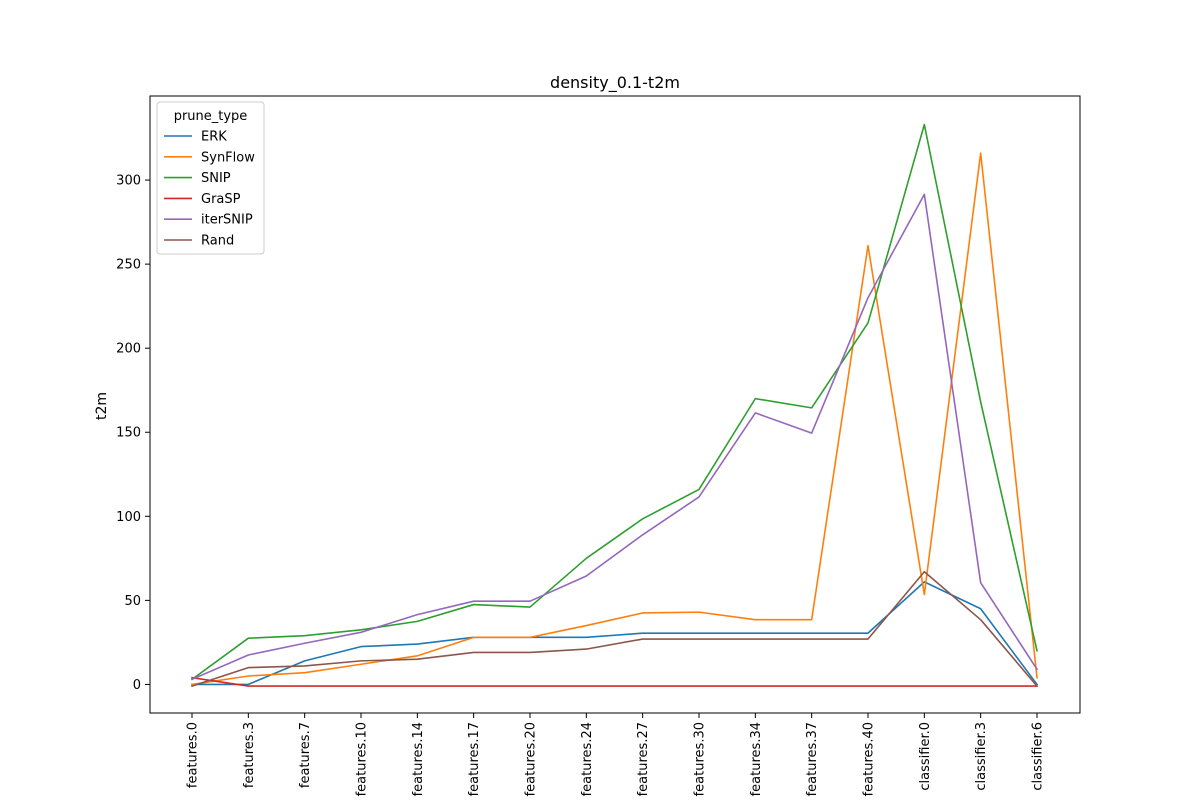 This screenshot has width=1200, height=800. Describe the element at coordinates (214, 137) in the screenshot. I see `legend-label-erk: ERK` at that location.